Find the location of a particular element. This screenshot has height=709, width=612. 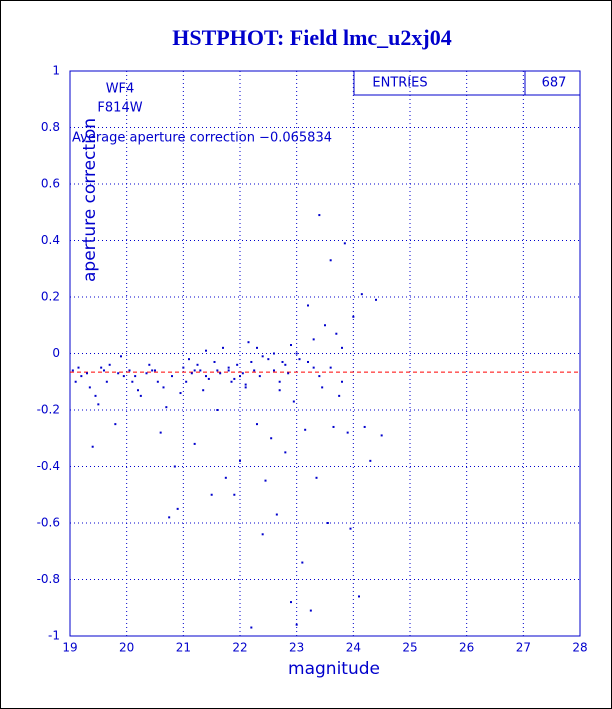

y-tick-label: -0.6 is located at coordinates (48, 523).